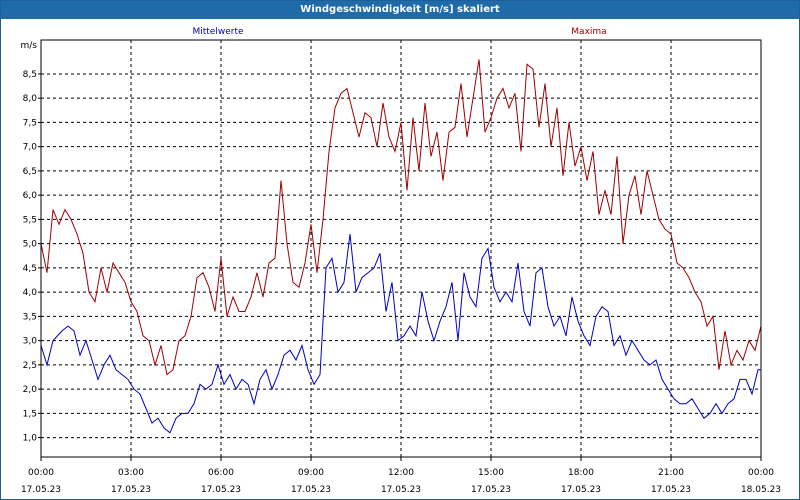 The width and height of the screenshot is (800, 500). Describe the element at coordinates (30, 99) in the screenshot. I see `y-tick-label: 8,0` at that location.